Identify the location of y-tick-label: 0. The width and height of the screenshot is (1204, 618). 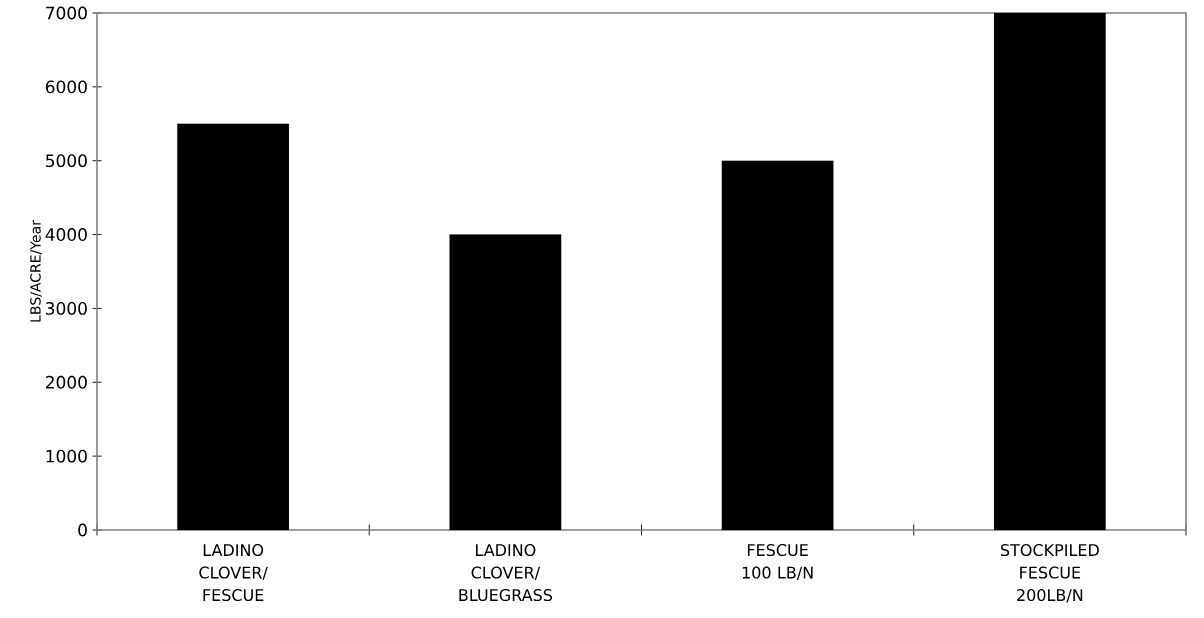
(82, 530).